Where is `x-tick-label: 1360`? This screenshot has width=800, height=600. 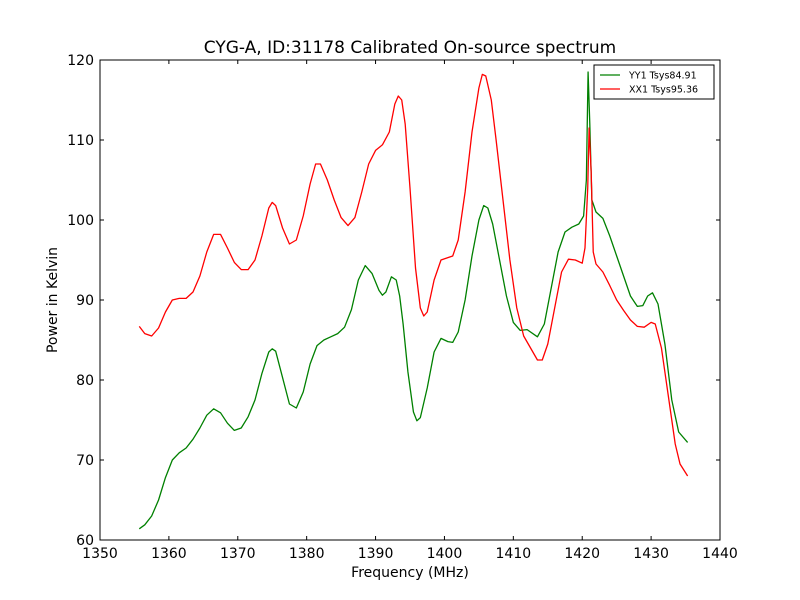
x-tick-label: 1360 is located at coordinates (169, 554).